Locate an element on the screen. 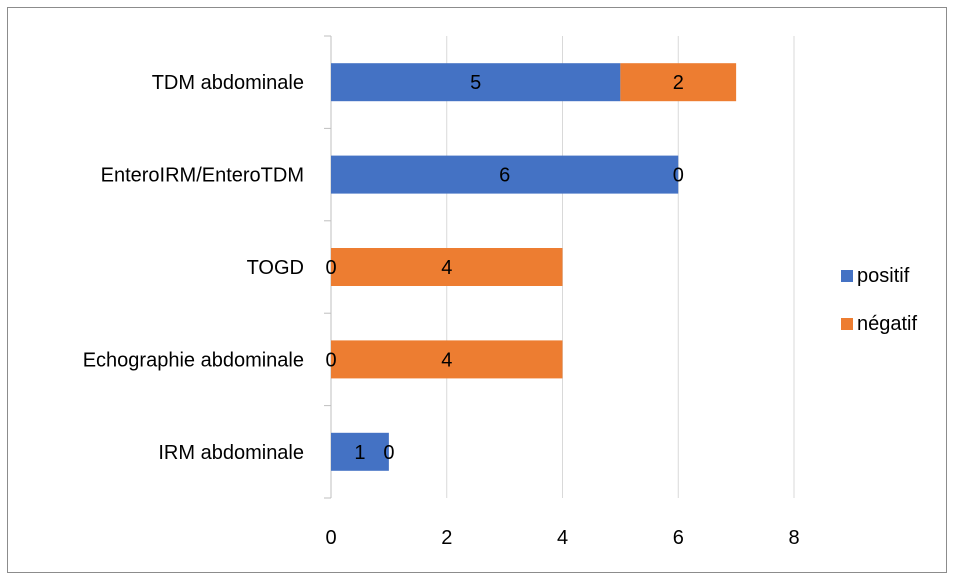  x-tick-label-4: 4 is located at coordinates (562, 538).